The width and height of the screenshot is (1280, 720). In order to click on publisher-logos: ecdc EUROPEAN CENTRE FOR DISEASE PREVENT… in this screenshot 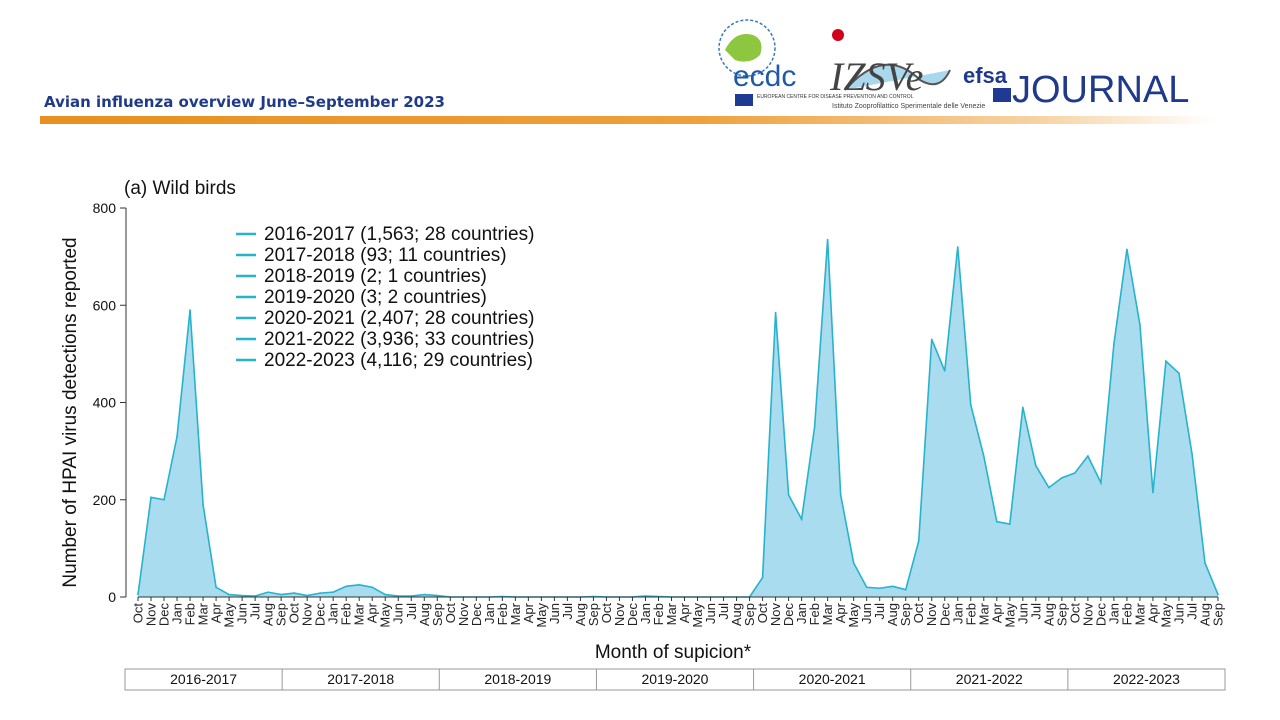, I will do `click(953, 64)`.